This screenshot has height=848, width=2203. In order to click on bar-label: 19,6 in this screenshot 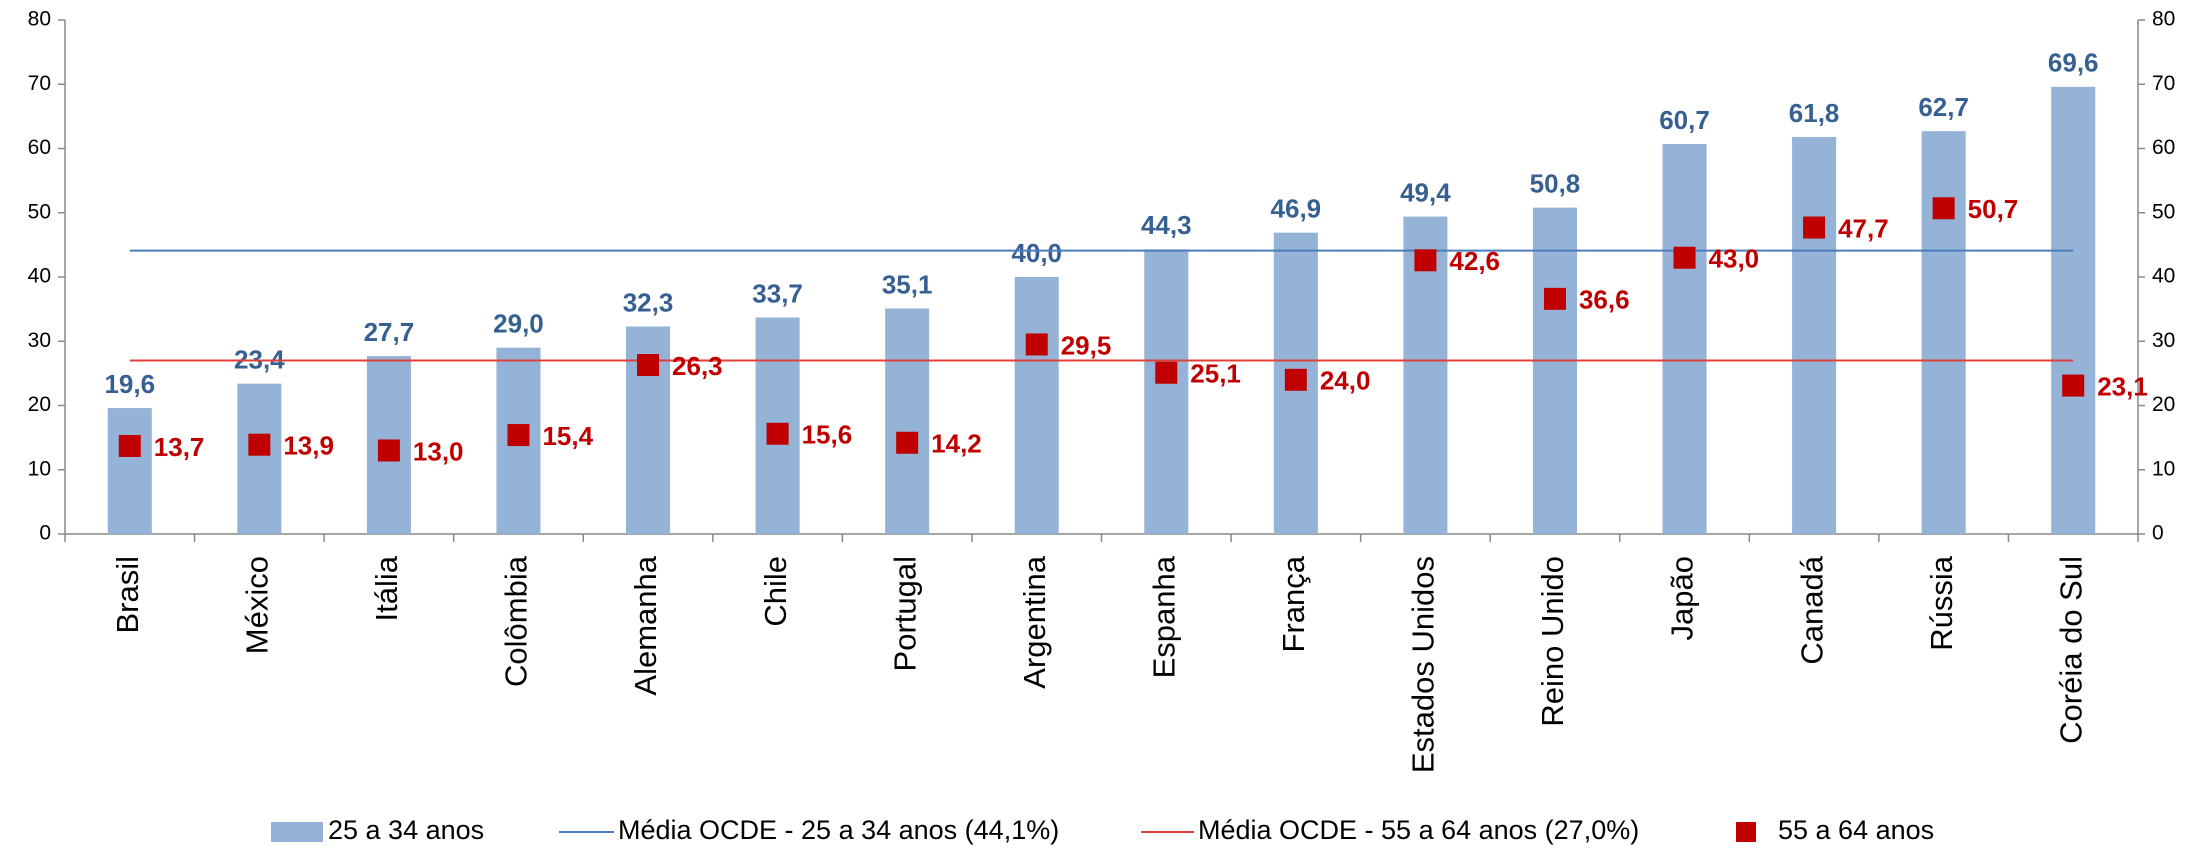, I will do `click(129, 384)`.